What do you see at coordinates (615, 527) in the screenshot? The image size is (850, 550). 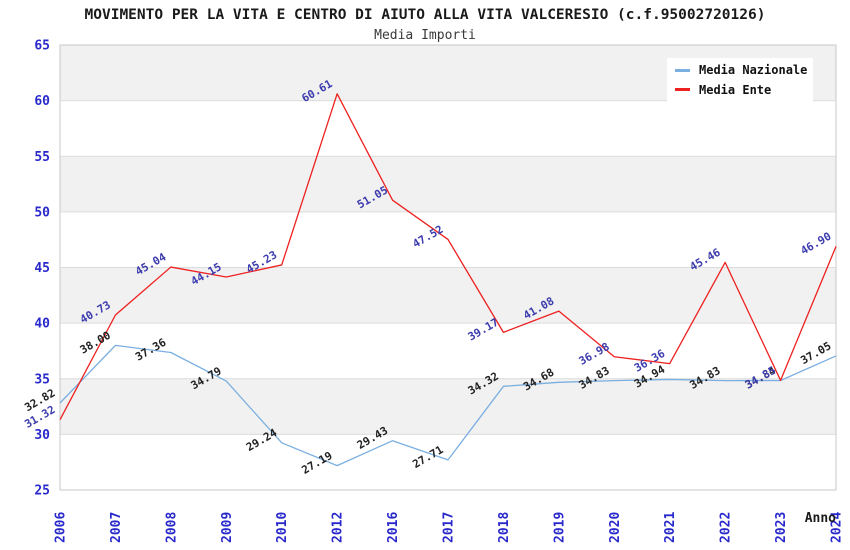 I see `x-tick-label: 2020` at bounding box center [615, 527].